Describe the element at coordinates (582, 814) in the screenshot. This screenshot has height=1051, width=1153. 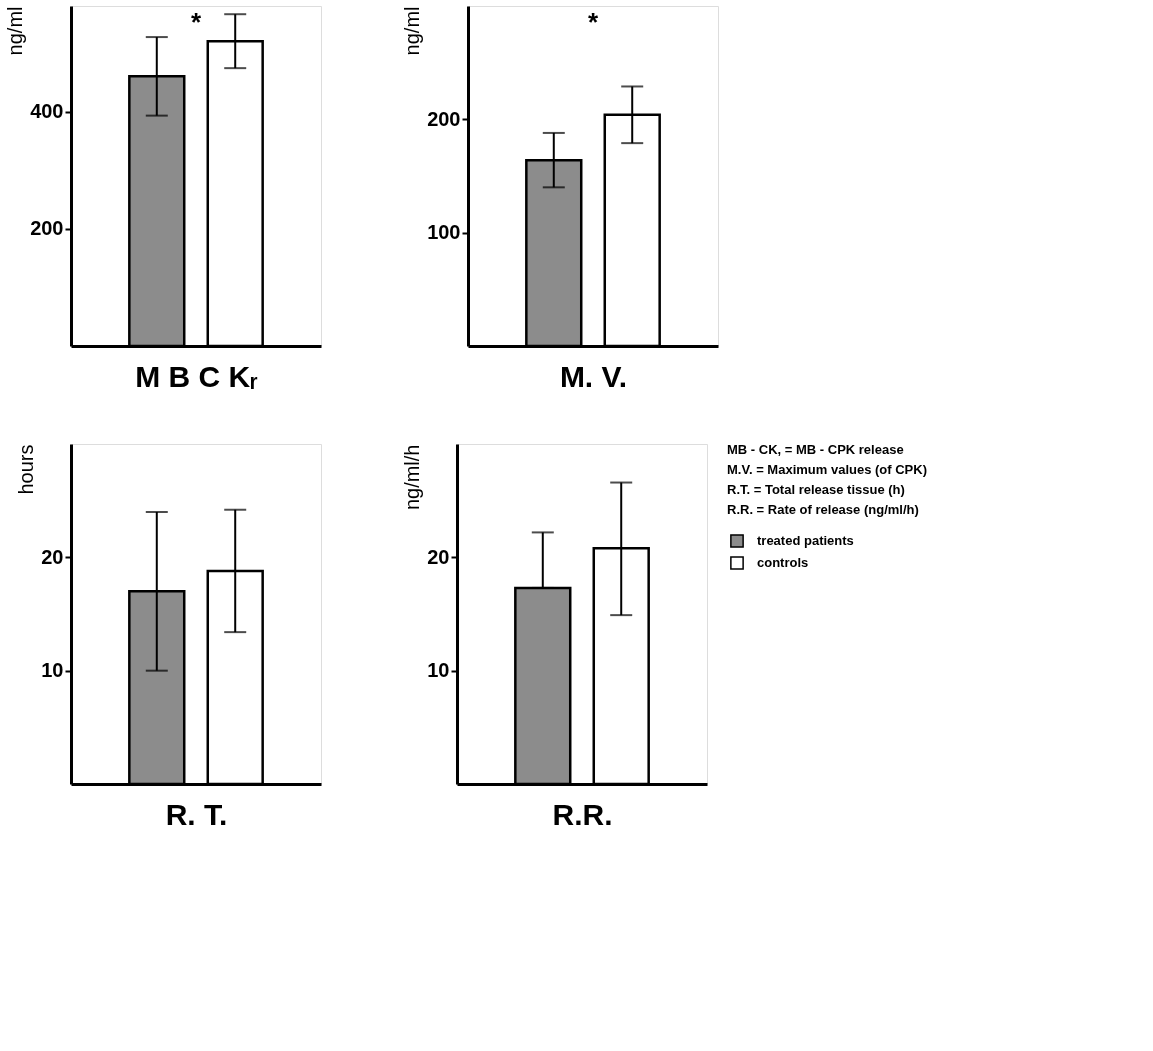
I see `x-axis-title: R.R.` at that location.